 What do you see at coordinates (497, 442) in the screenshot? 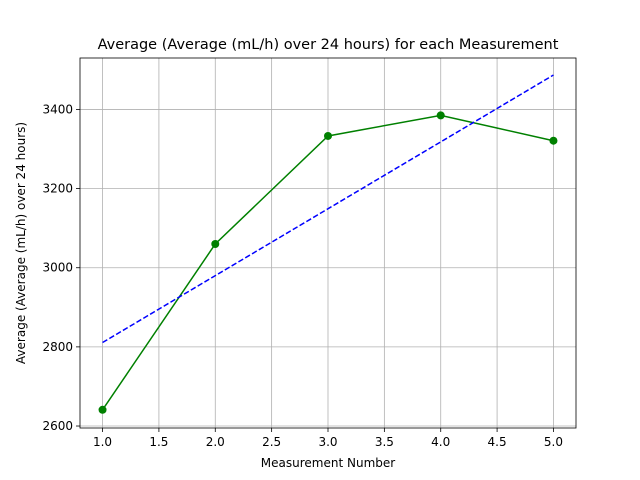
I see `x-tick-label: 4.5` at bounding box center [497, 442].